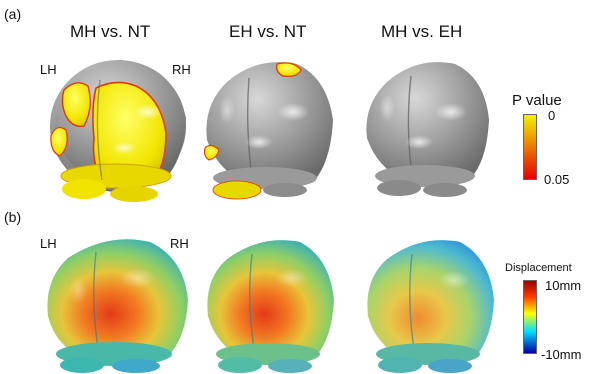  What do you see at coordinates (537, 100) in the screenshot?
I see `p-value-colorbar-title: P value` at bounding box center [537, 100].